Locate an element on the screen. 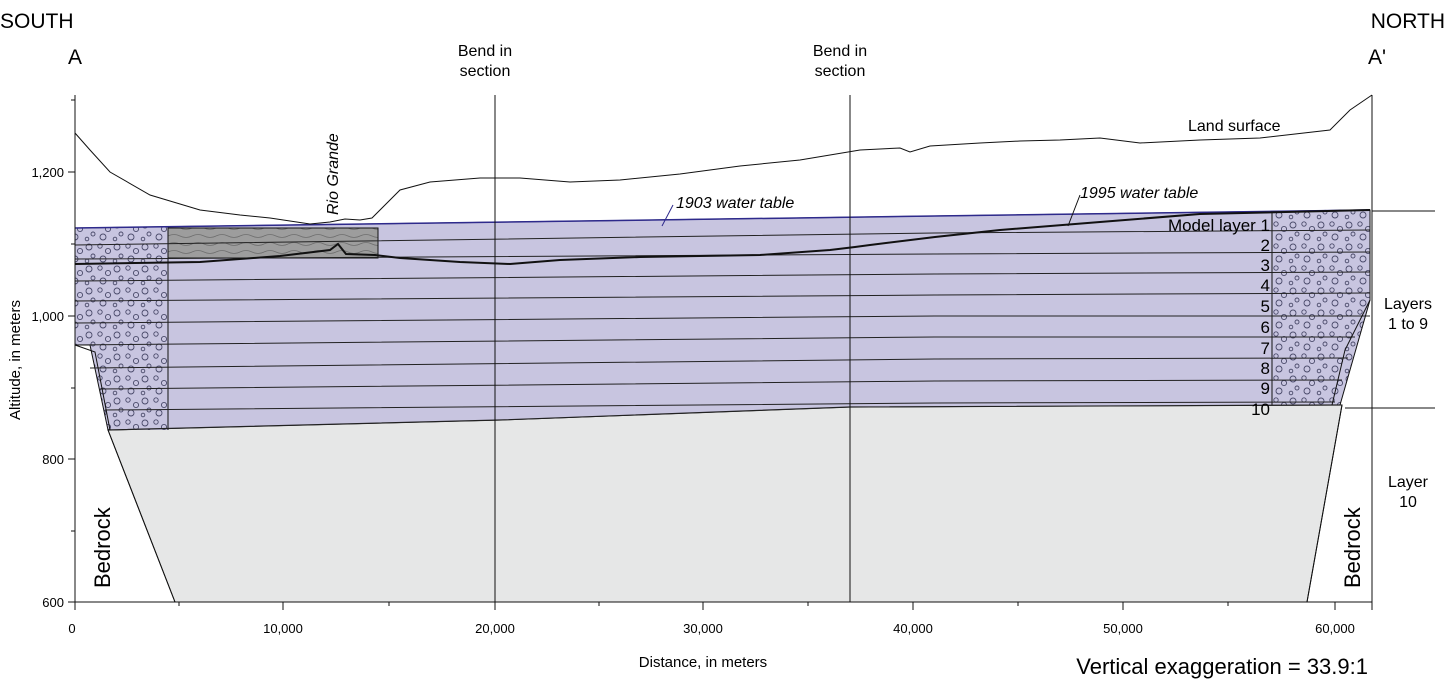  model-layer-1-label: Model layer 1 is located at coordinates (1219, 225).